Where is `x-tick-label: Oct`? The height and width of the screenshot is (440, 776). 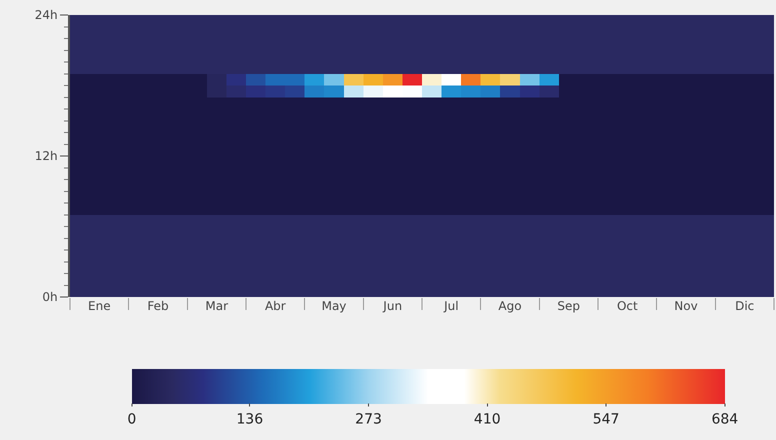
x-tick-label: Oct is located at coordinates (627, 306).